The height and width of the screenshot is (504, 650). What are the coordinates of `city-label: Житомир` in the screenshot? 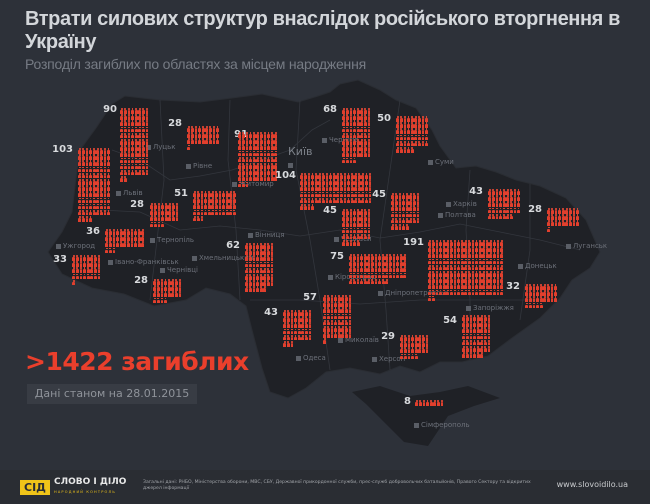 It's located at (253, 184).